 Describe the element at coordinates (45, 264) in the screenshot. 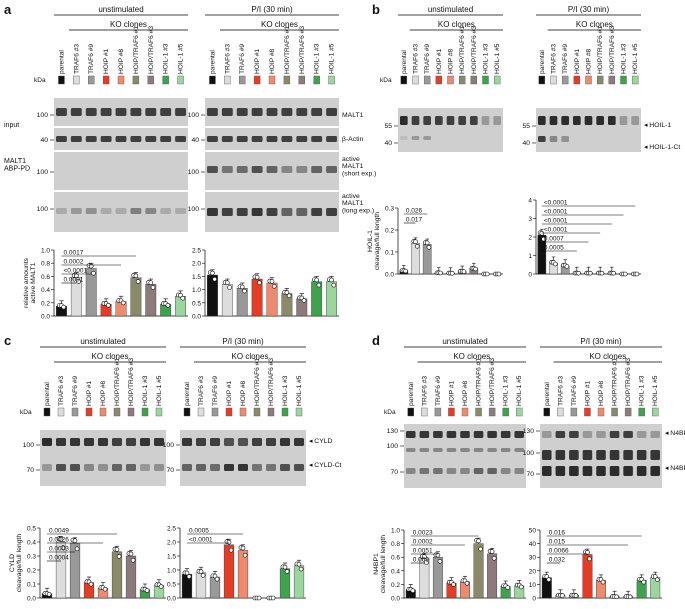

I see `y-tick-label: 0.8` at that location.